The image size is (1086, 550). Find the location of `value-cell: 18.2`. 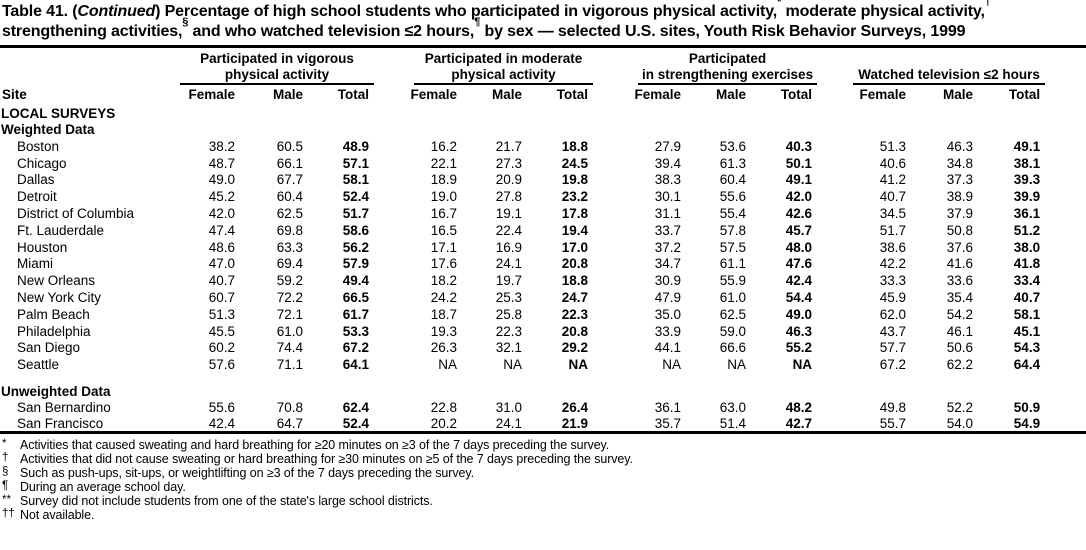

value-cell: 18.2 is located at coordinates (444, 281).